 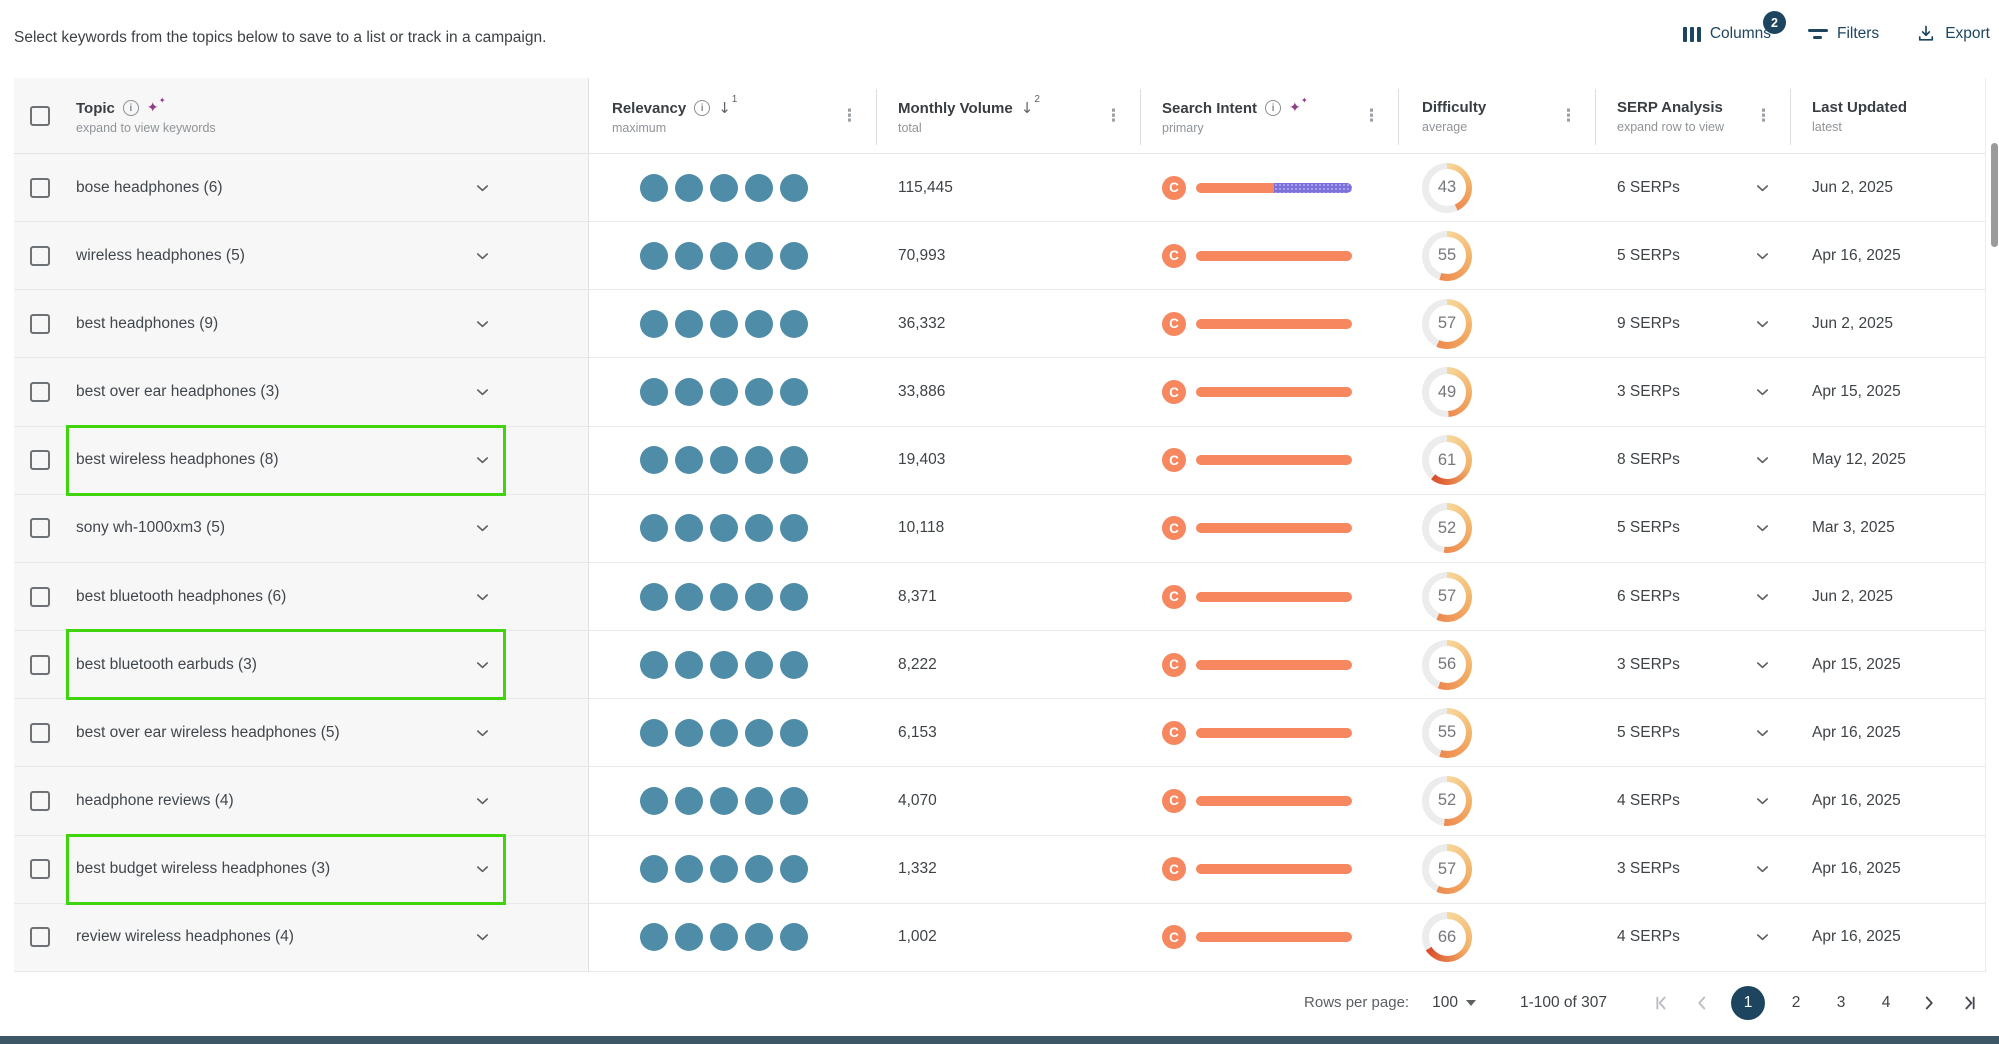 I want to click on last-updated-value: Apr 15, 2025, so click(x=1856, y=392).